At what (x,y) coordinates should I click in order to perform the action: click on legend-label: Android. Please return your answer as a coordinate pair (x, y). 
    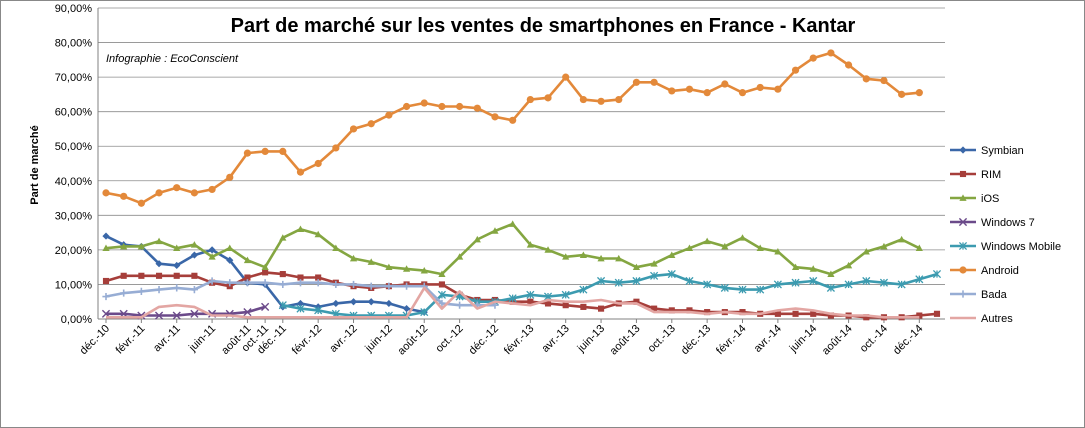
    Looking at the image, I should click on (1000, 271).